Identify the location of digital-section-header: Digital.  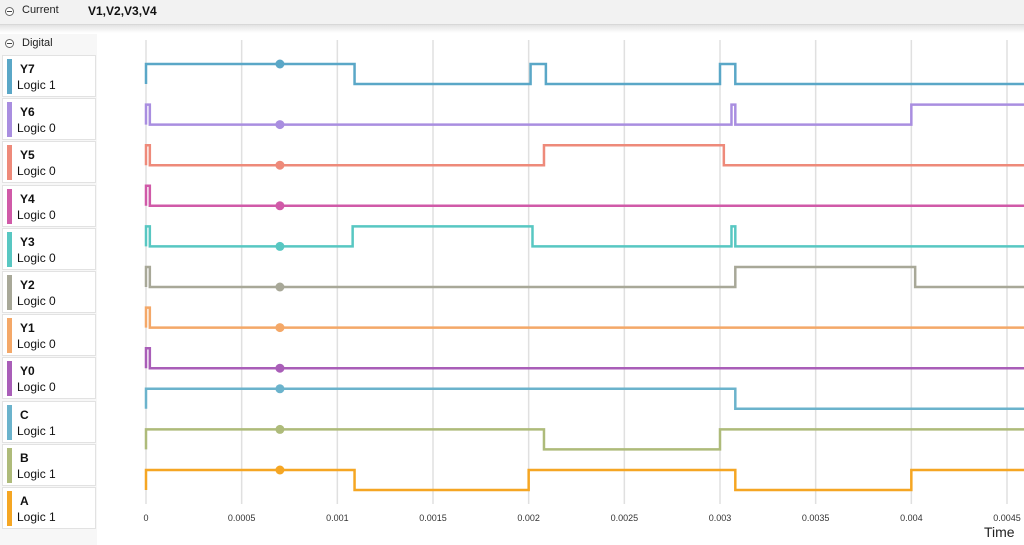
(48, 43).